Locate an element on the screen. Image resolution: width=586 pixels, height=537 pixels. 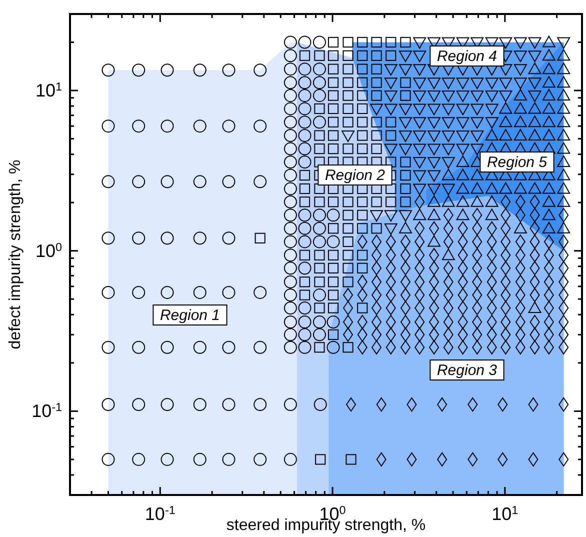
annotation: Region 5 is located at coordinates (517, 162).